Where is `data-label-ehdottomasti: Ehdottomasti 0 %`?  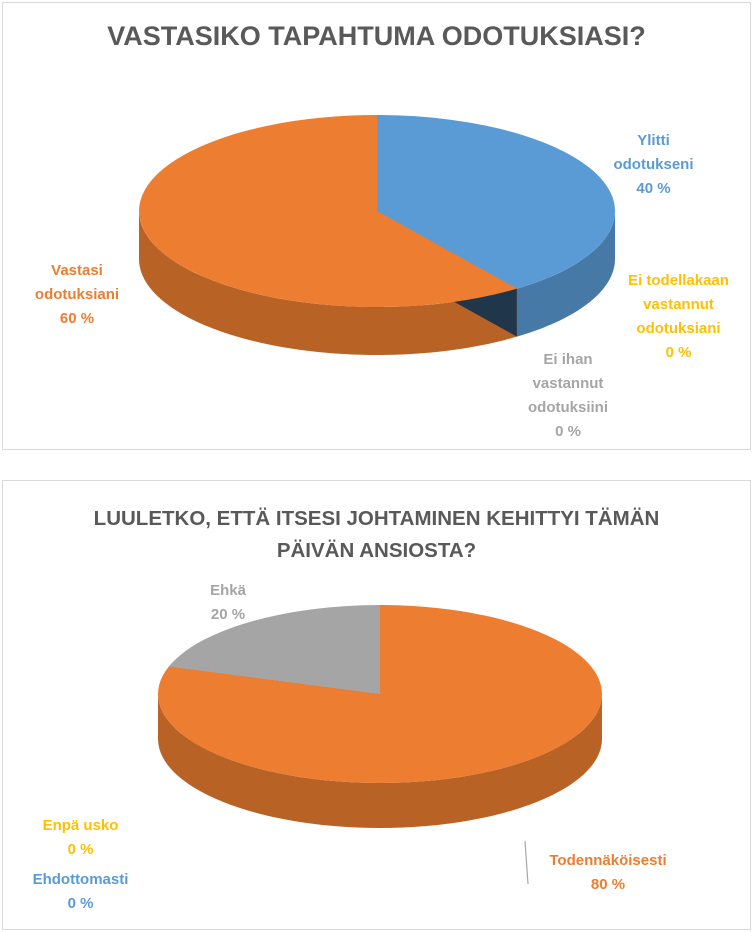
data-label-ehdottomasti: Ehdottomasti 0 % is located at coordinates (80, 892).